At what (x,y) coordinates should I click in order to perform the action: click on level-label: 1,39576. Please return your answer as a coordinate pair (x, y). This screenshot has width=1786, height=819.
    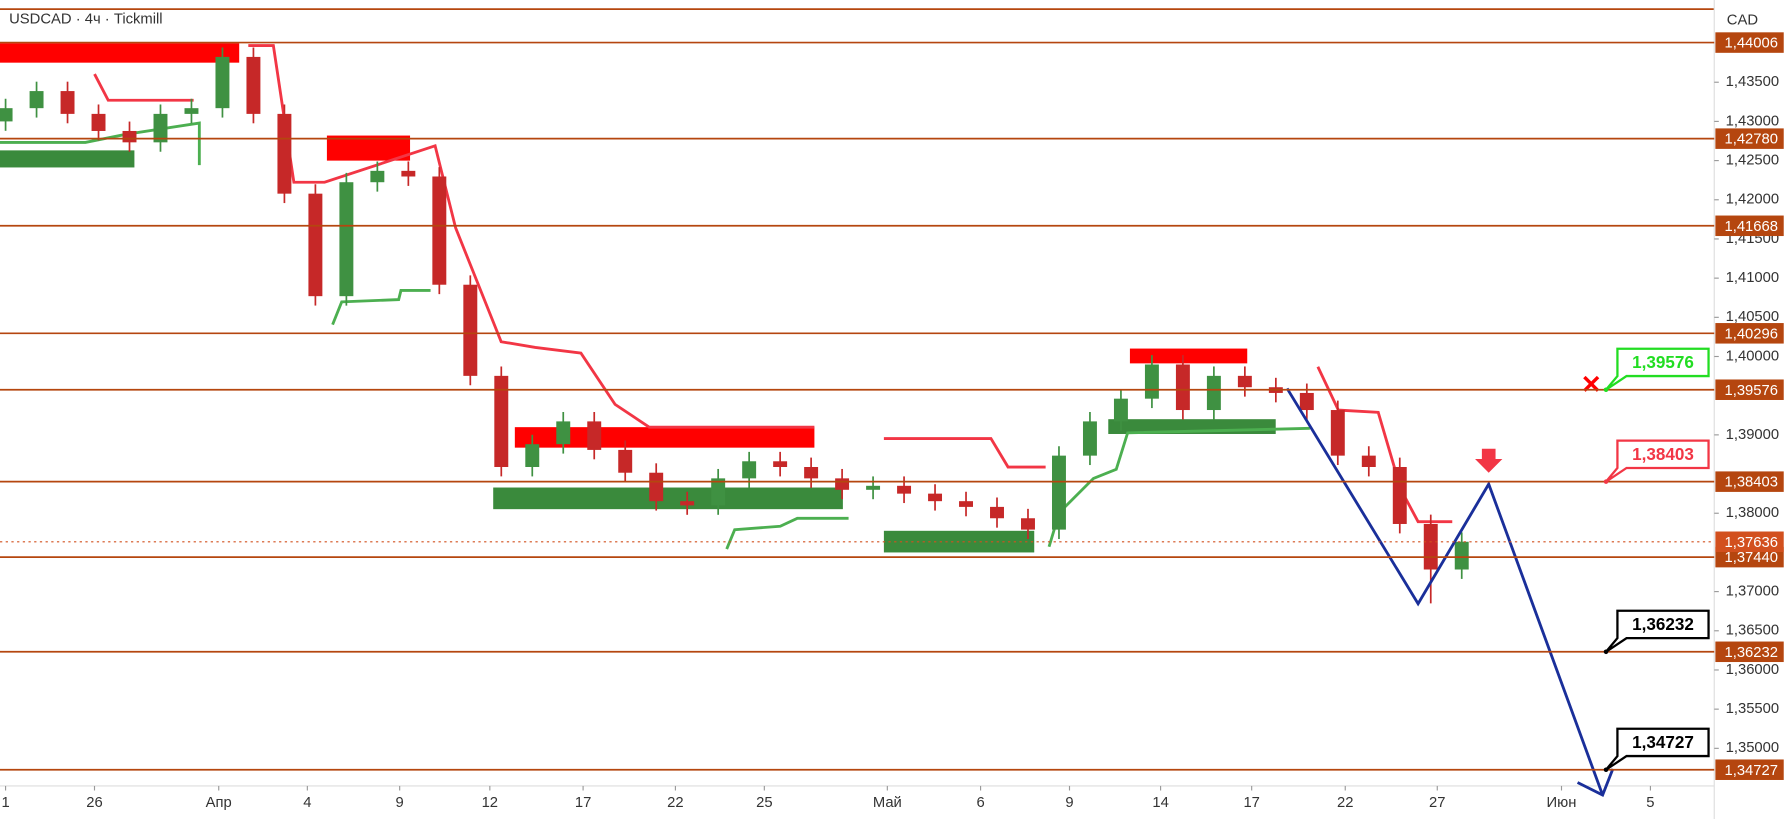
    Looking at the image, I should click on (1751, 391).